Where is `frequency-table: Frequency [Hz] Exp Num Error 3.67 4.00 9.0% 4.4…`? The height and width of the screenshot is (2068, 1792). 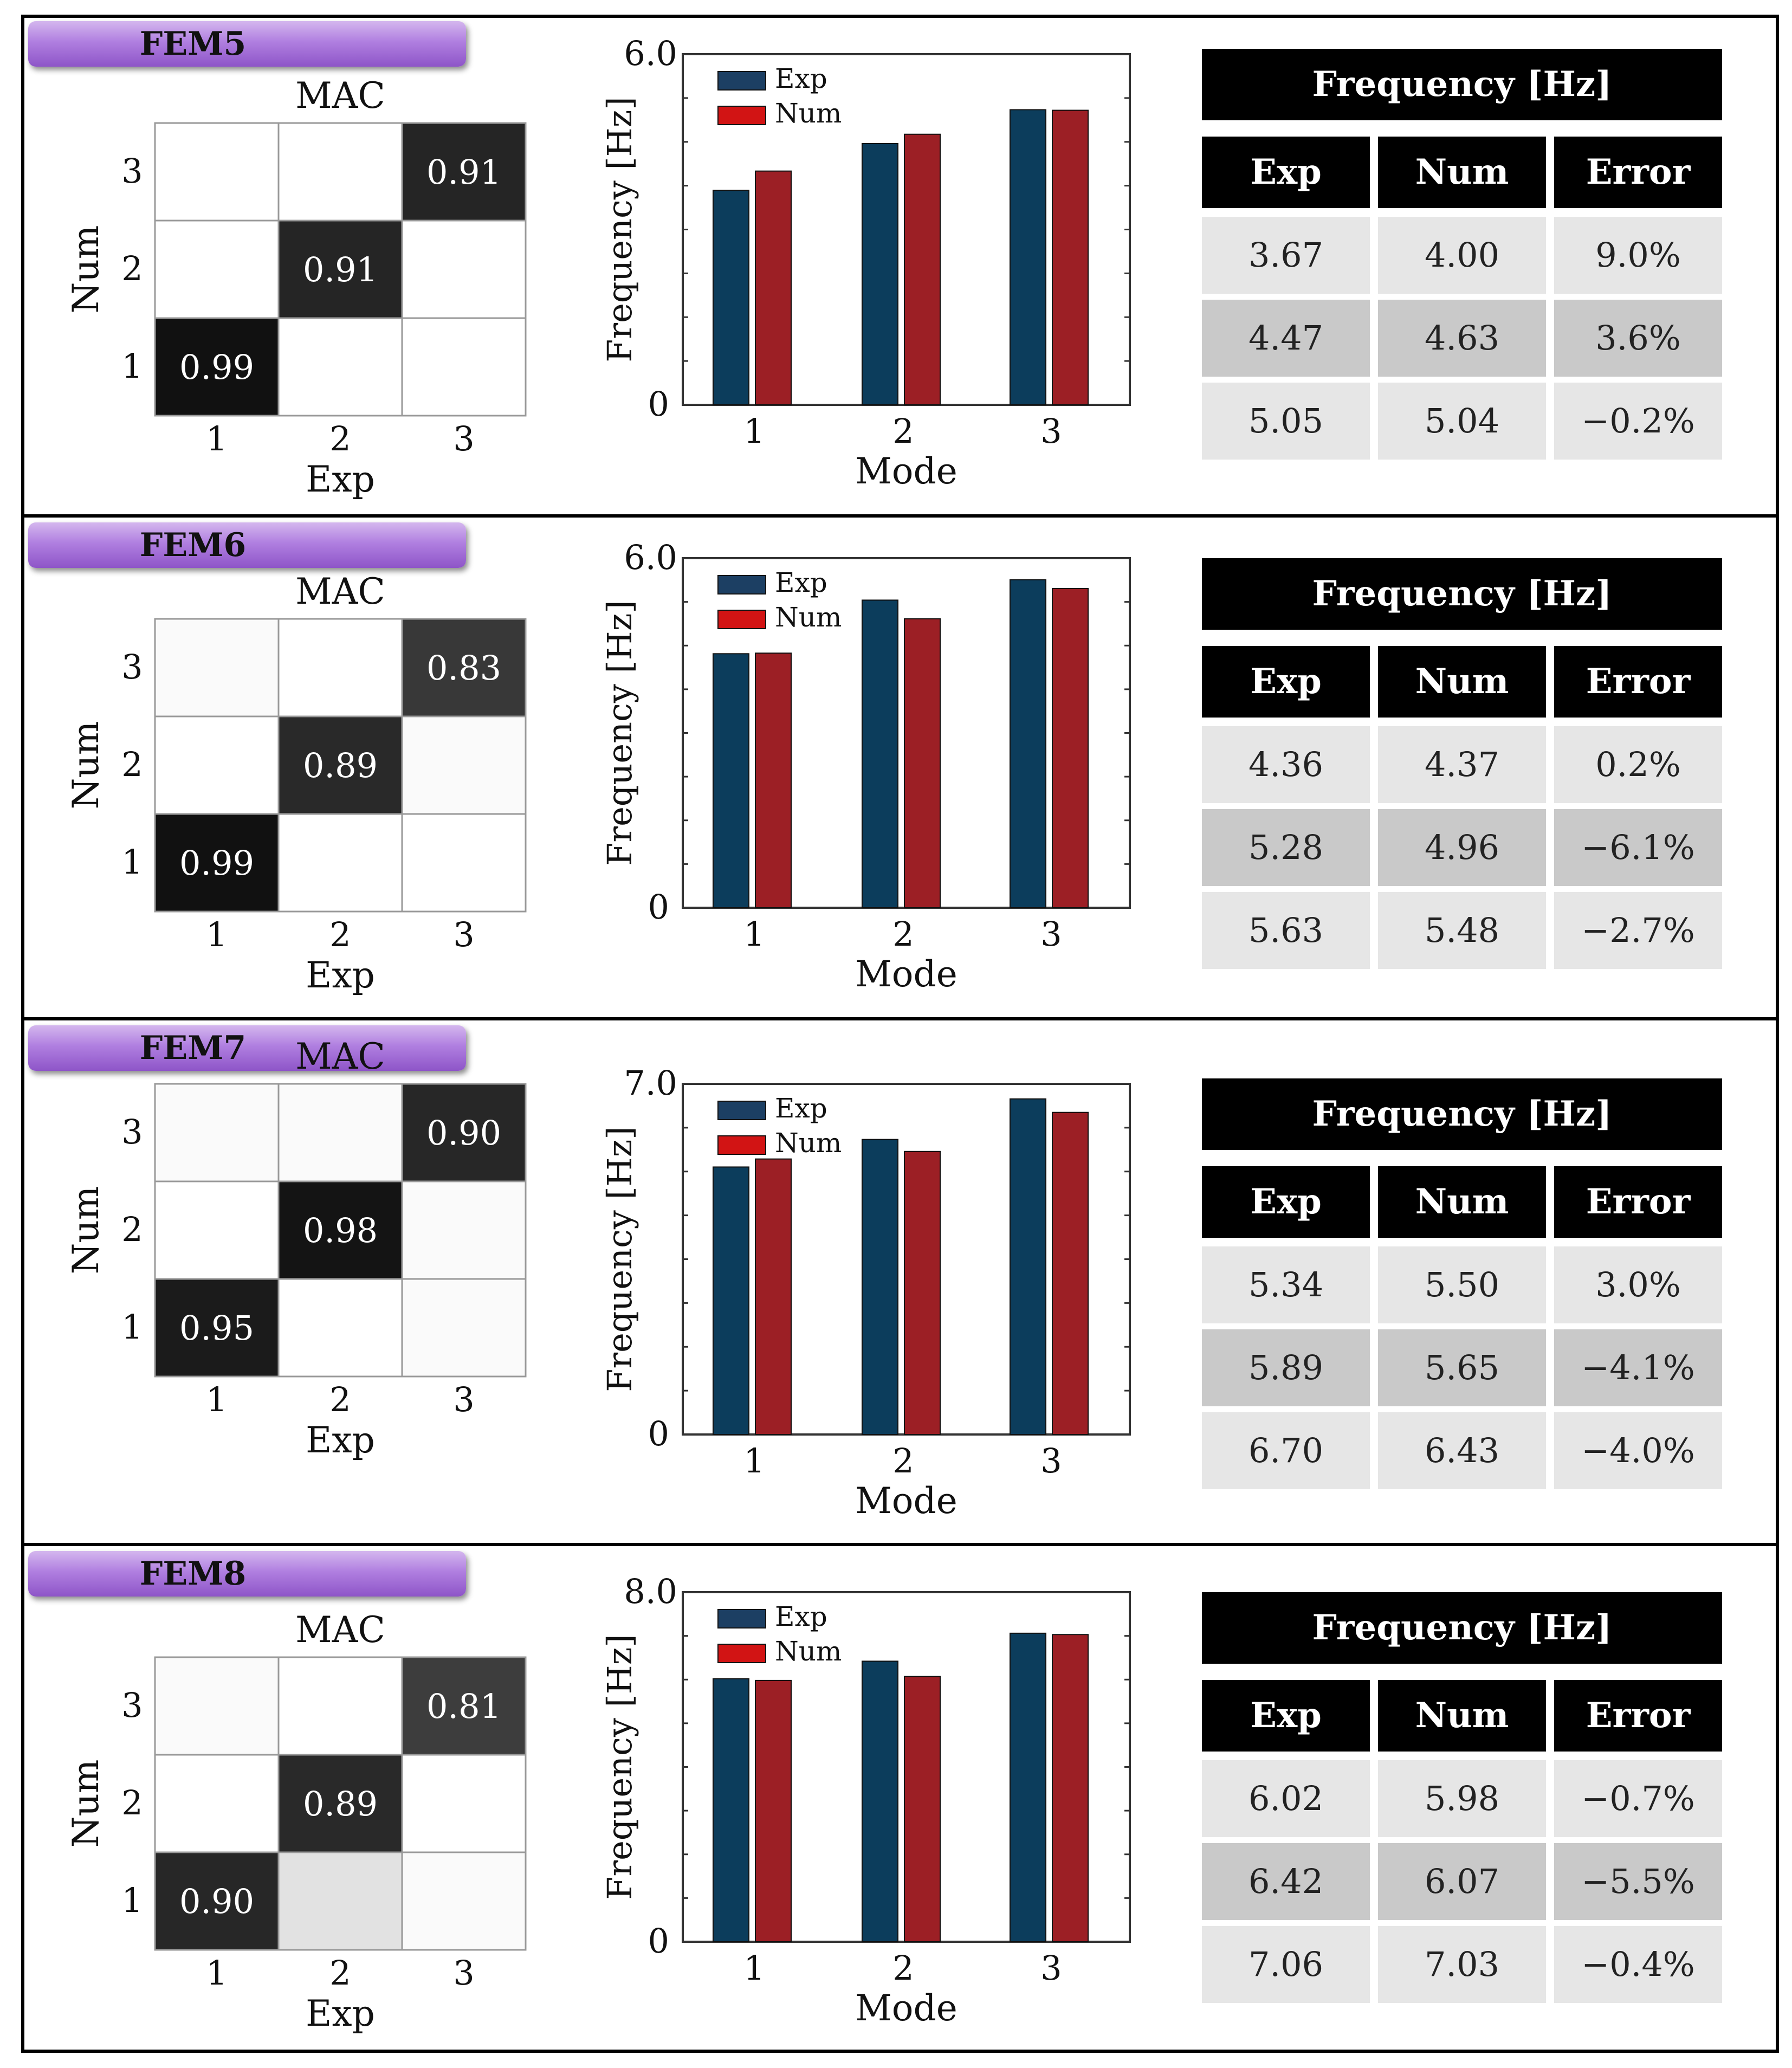 frequency-table: Frequency [Hz] Exp Num Error 3.67 4.00 9.0% 4.4… is located at coordinates (1462, 255).